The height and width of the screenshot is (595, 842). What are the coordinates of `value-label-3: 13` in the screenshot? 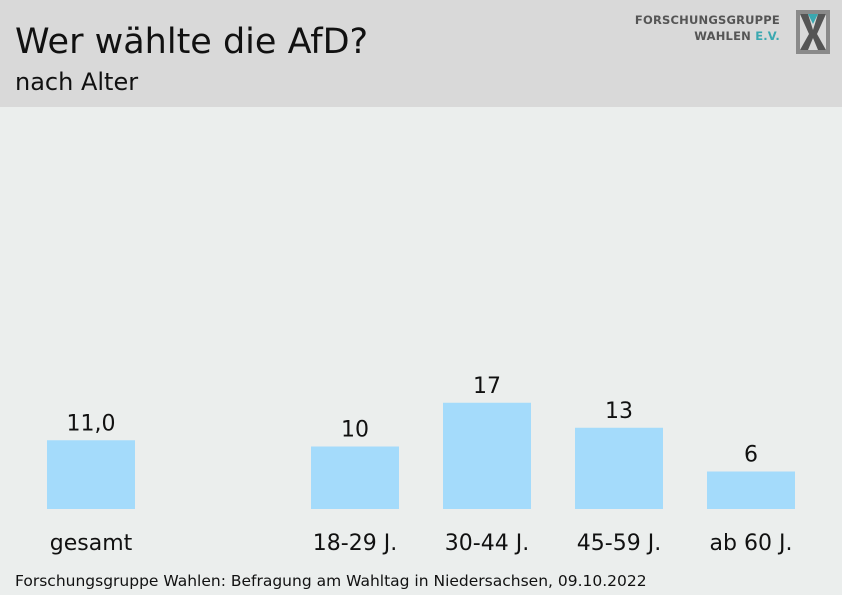 It's located at (619, 411).